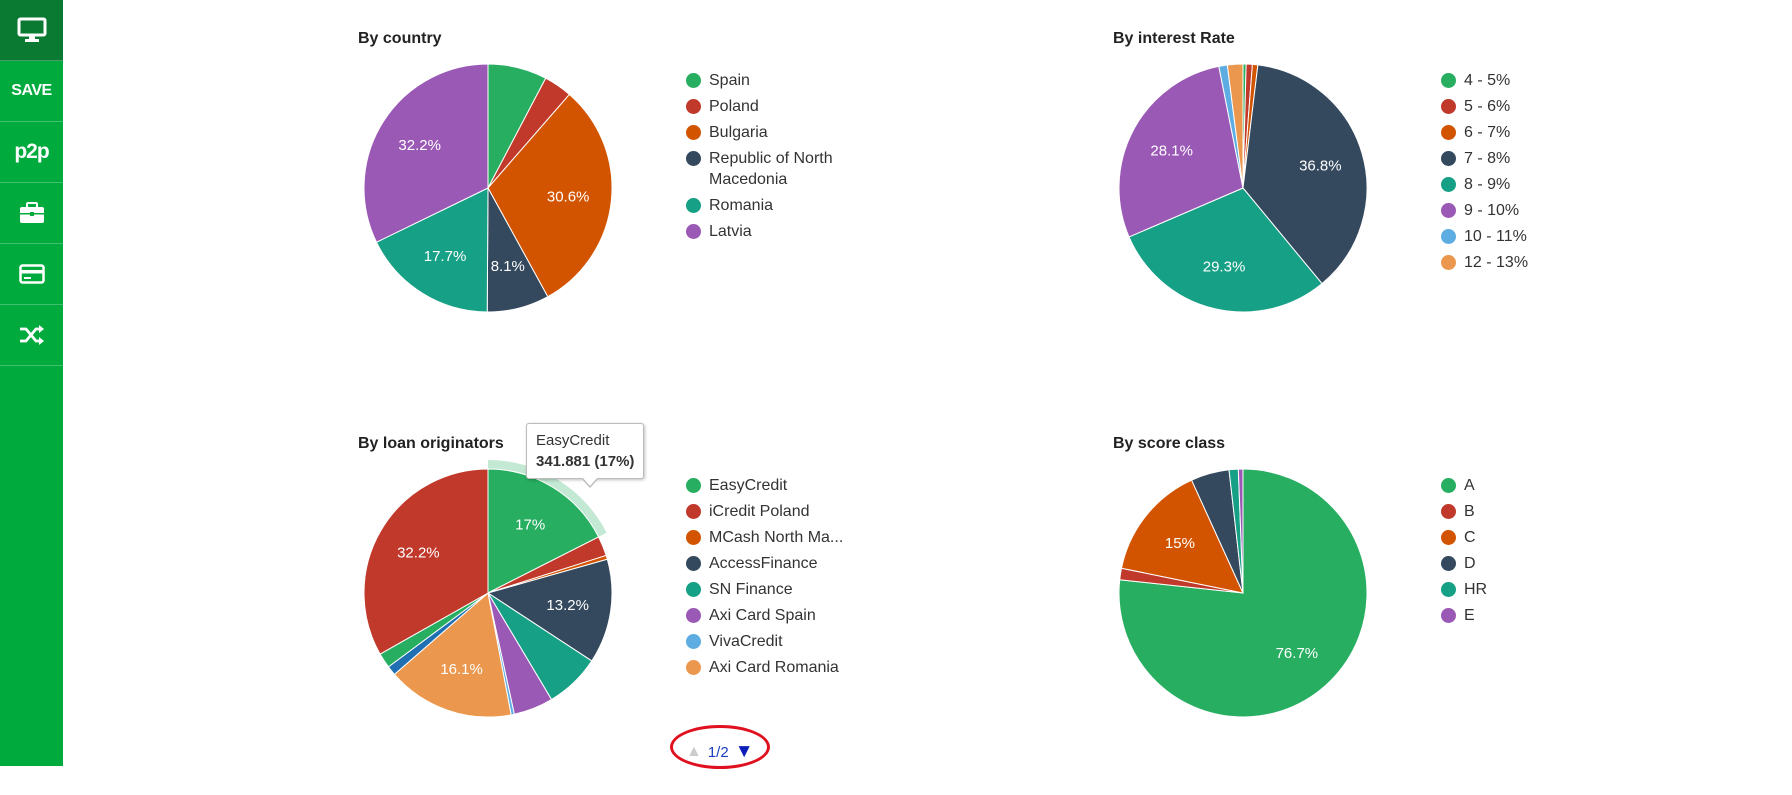 The width and height of the screenshot is (1792, 795). I want to click on pager-text: 1/2, so click(718, 752).